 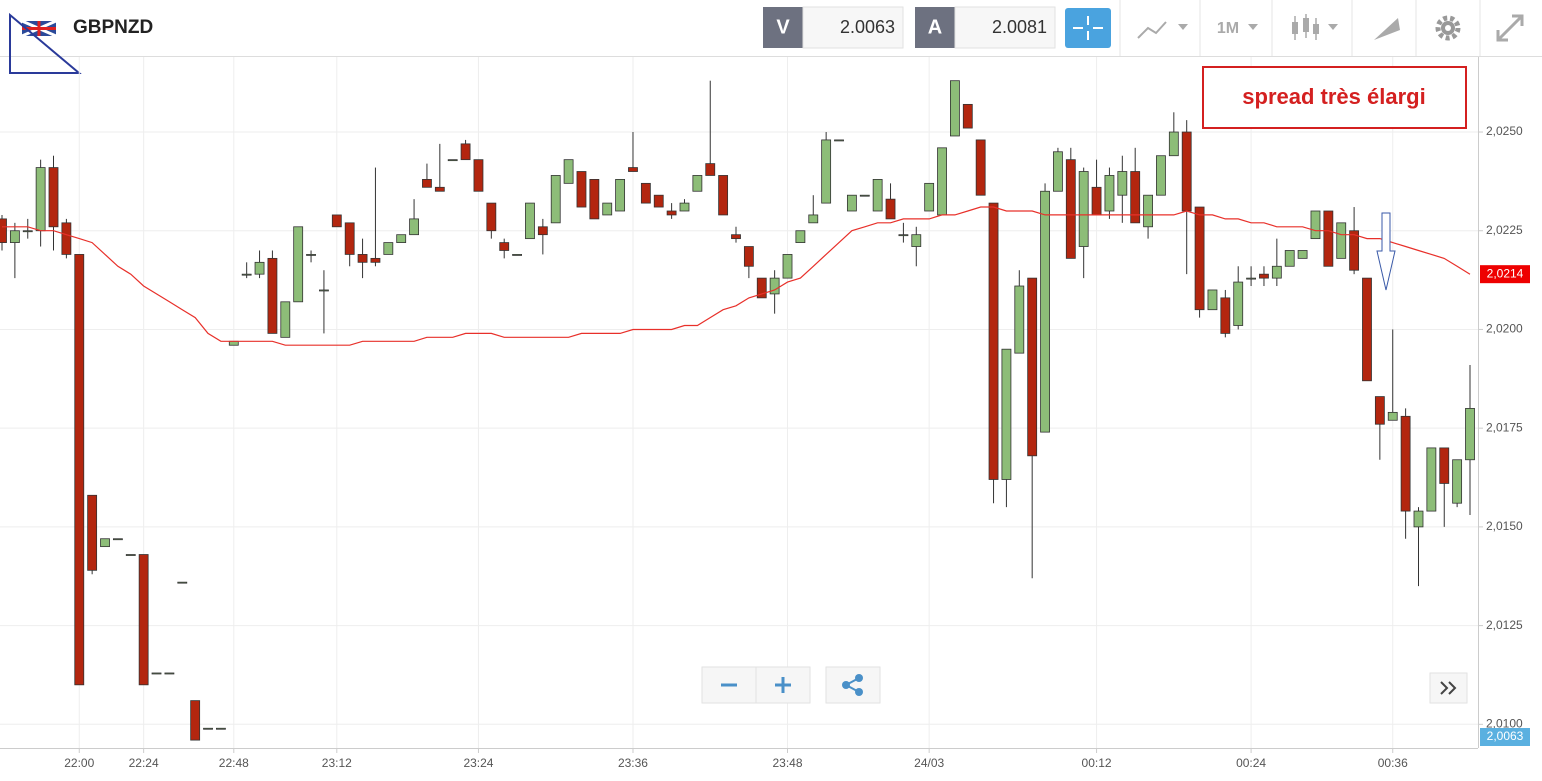 I want to click on fullscreen-button, so click(x=1510, y=28).